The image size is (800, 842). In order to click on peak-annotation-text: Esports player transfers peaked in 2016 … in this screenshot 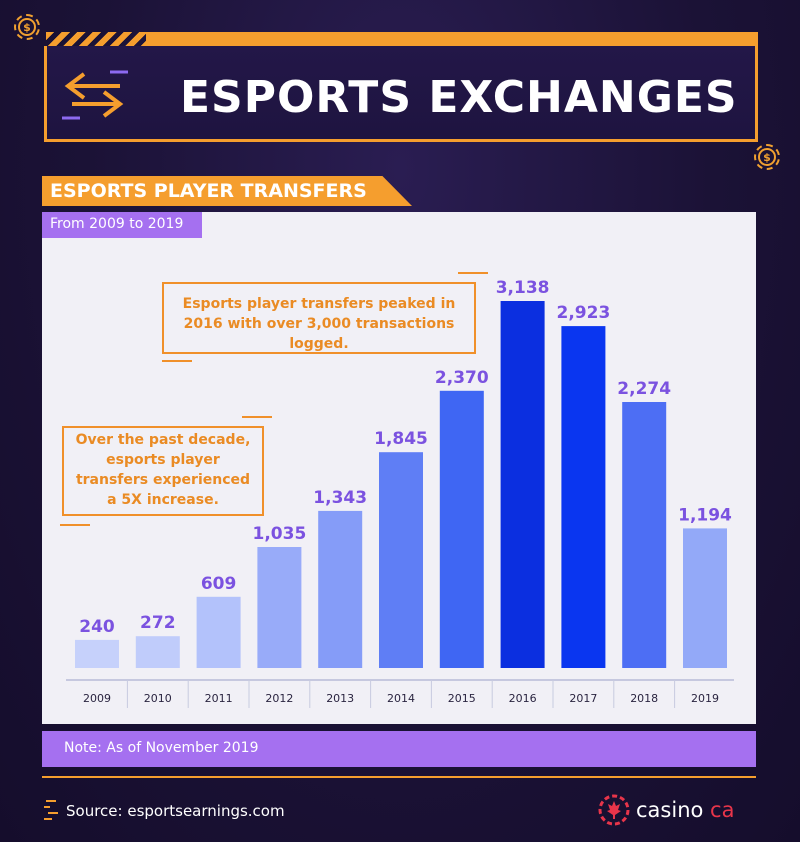, I will do `click(319, 324)`.